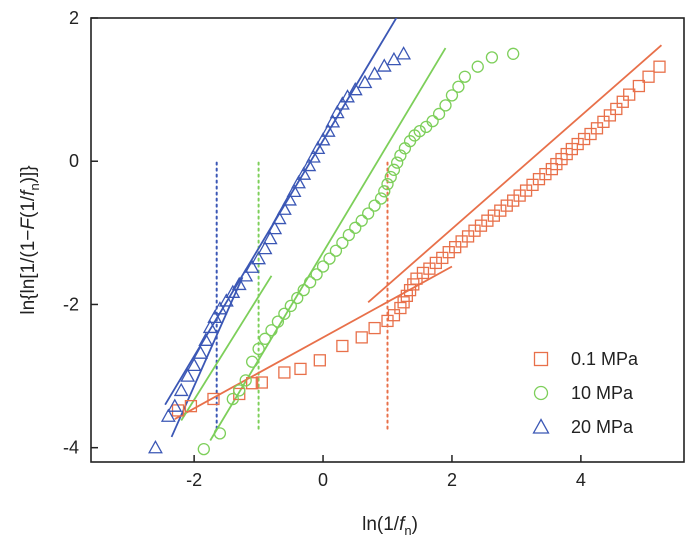  Describe the element at coordinates (71, 448) in the screenshot. I see `y-tick-label: -4` at that location.